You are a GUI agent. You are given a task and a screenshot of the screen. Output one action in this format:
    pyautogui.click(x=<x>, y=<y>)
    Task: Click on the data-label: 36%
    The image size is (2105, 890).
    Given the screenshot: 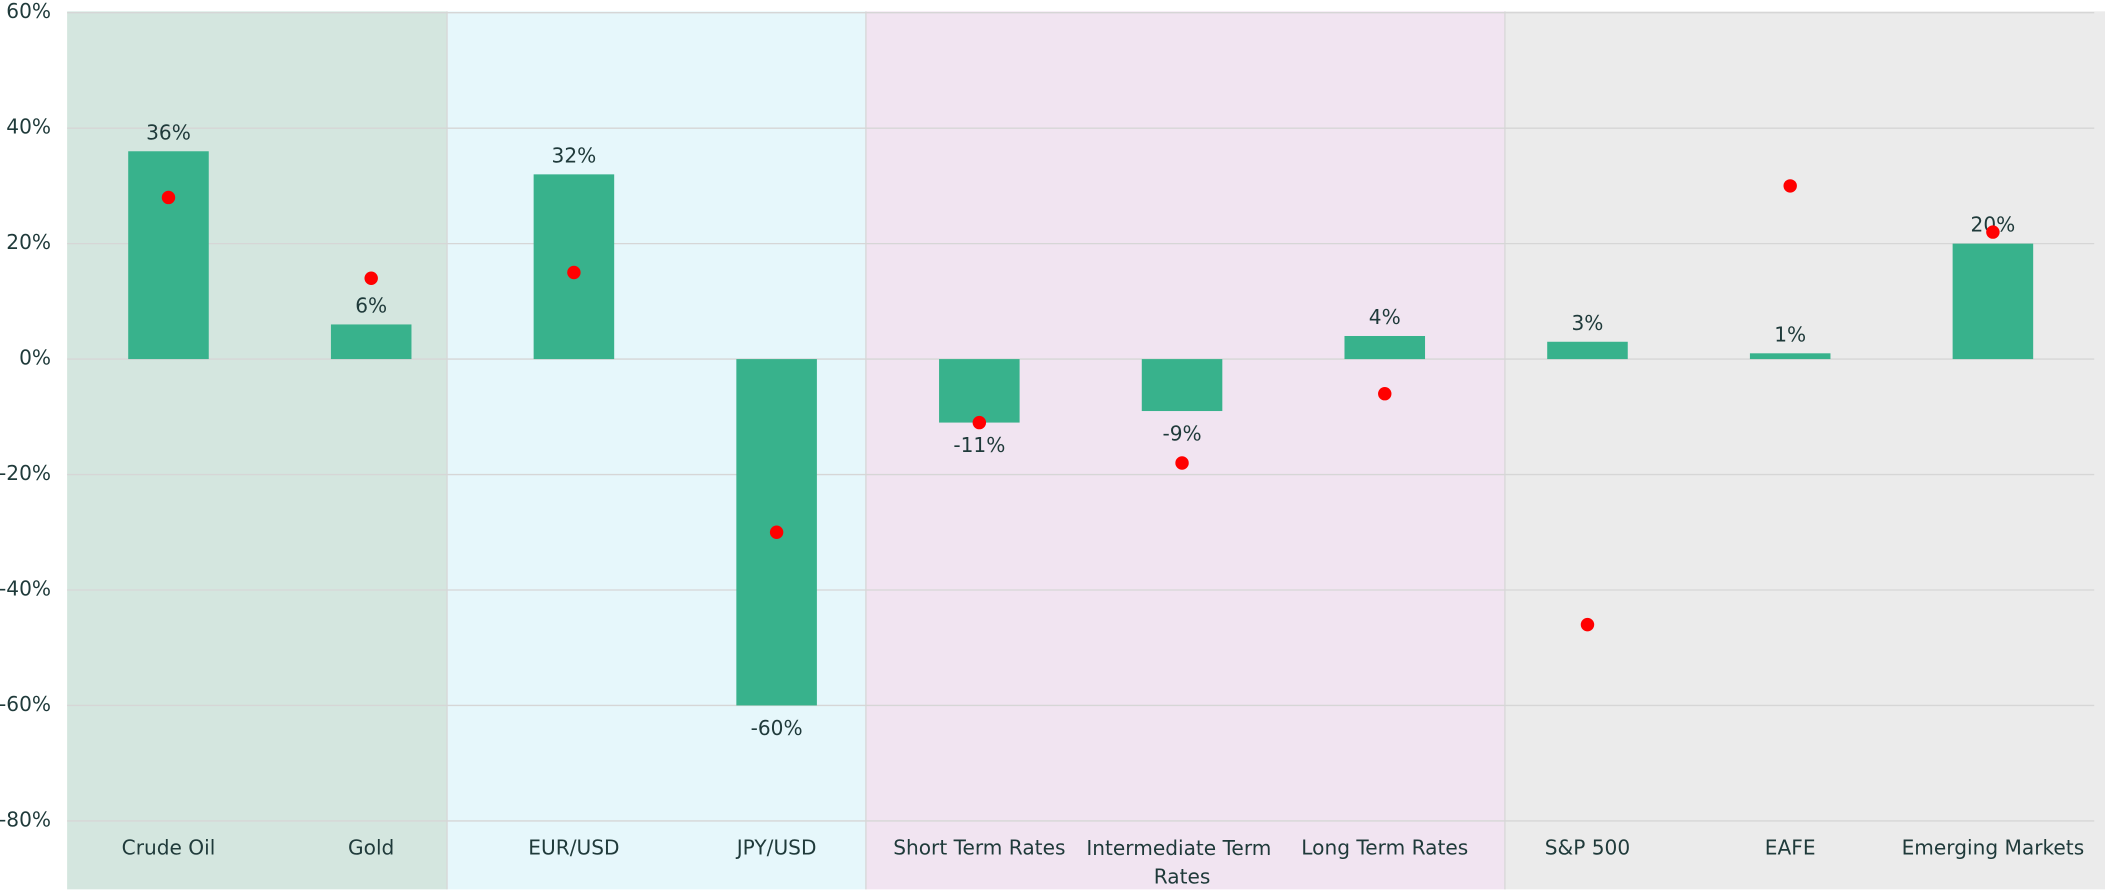 What is the action you would take?
    pyautogui.click(x=168, y=132)
    